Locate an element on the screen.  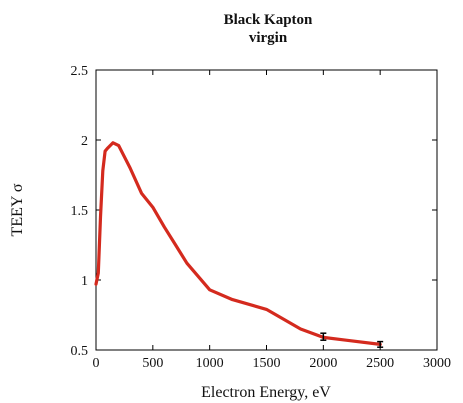
error-bars is located at coordinates (352, 340).